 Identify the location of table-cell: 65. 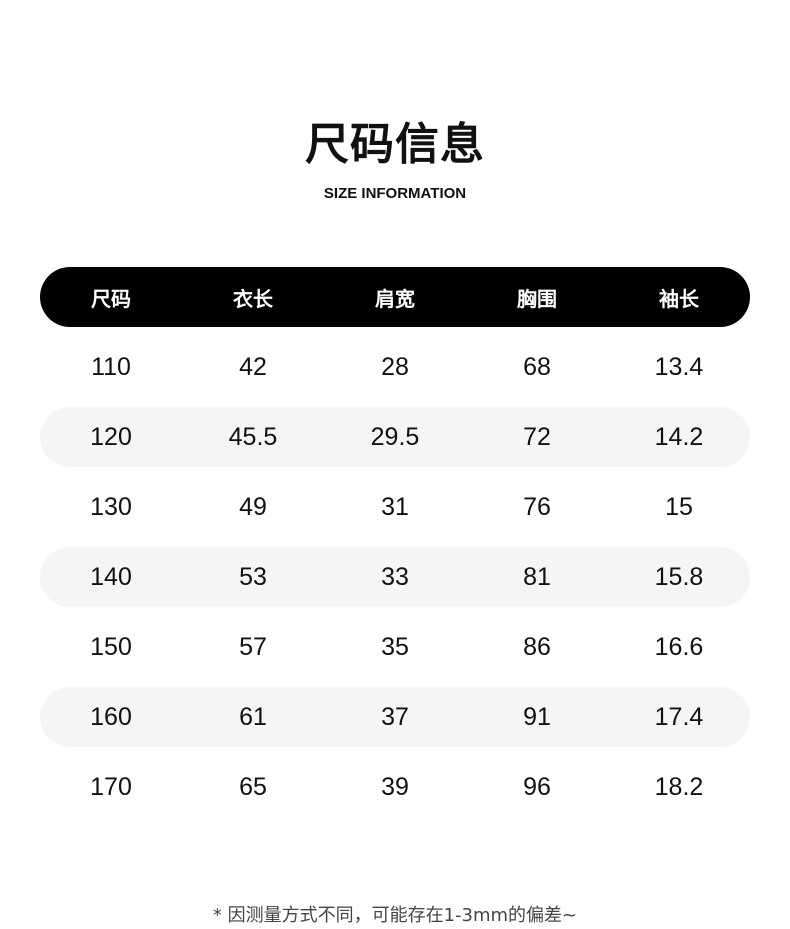
(253, 786).